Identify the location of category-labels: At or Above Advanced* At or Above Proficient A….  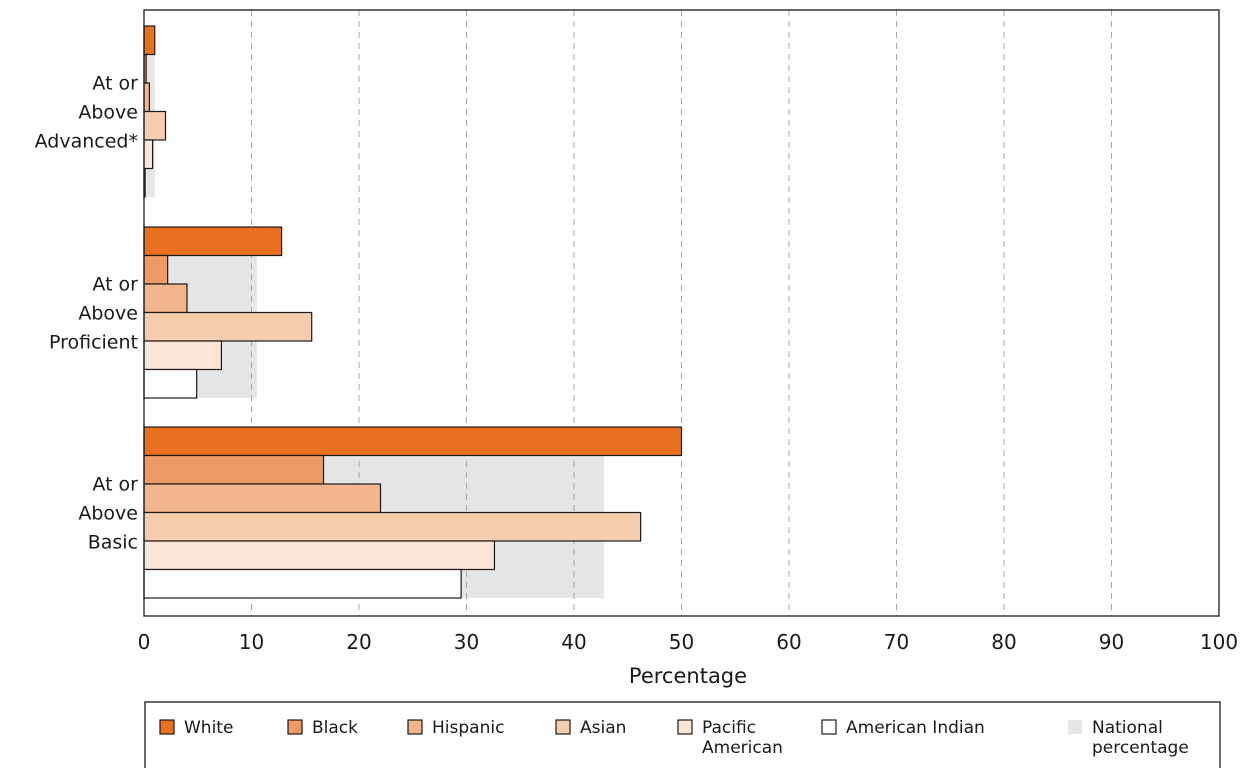
(87, 313).